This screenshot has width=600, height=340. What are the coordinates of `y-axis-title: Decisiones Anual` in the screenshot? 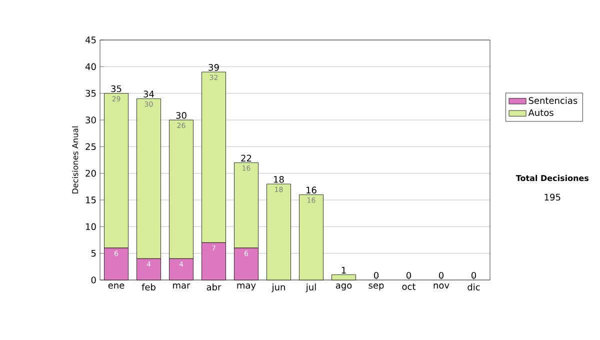 It's located at (75, 160).